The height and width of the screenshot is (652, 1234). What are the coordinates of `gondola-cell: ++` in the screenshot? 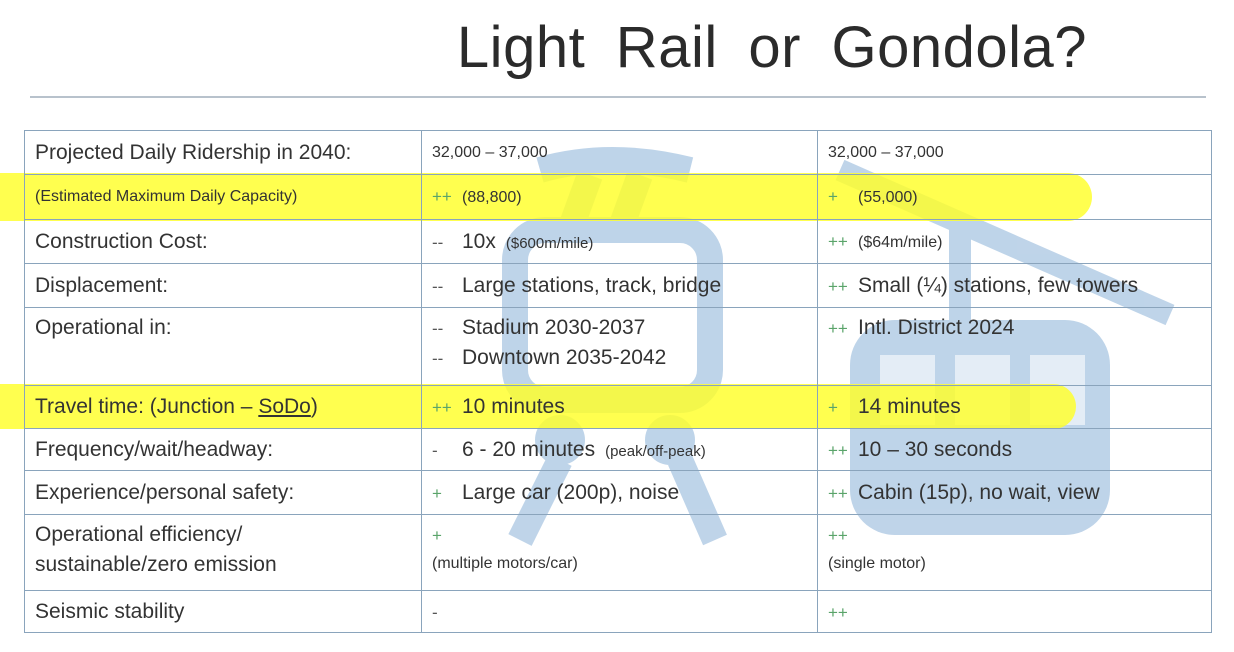 It's located at (1014, 611).